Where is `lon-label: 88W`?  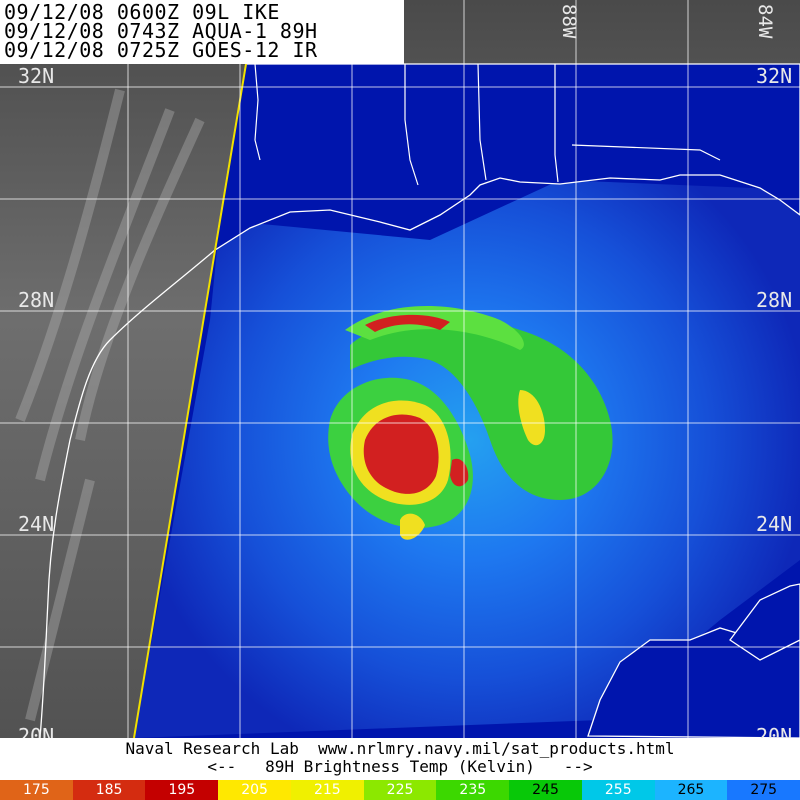
lon-label: 88W is located at coordinates (569, 21).